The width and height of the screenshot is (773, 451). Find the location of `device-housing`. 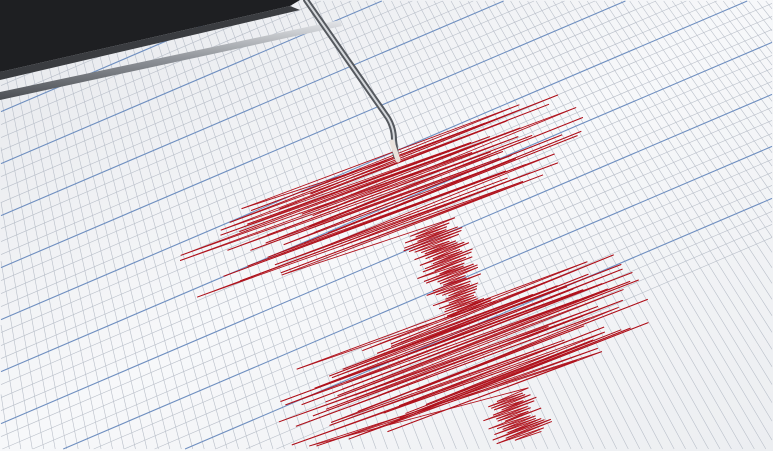

device-housing is located at coordinates (150, 36).